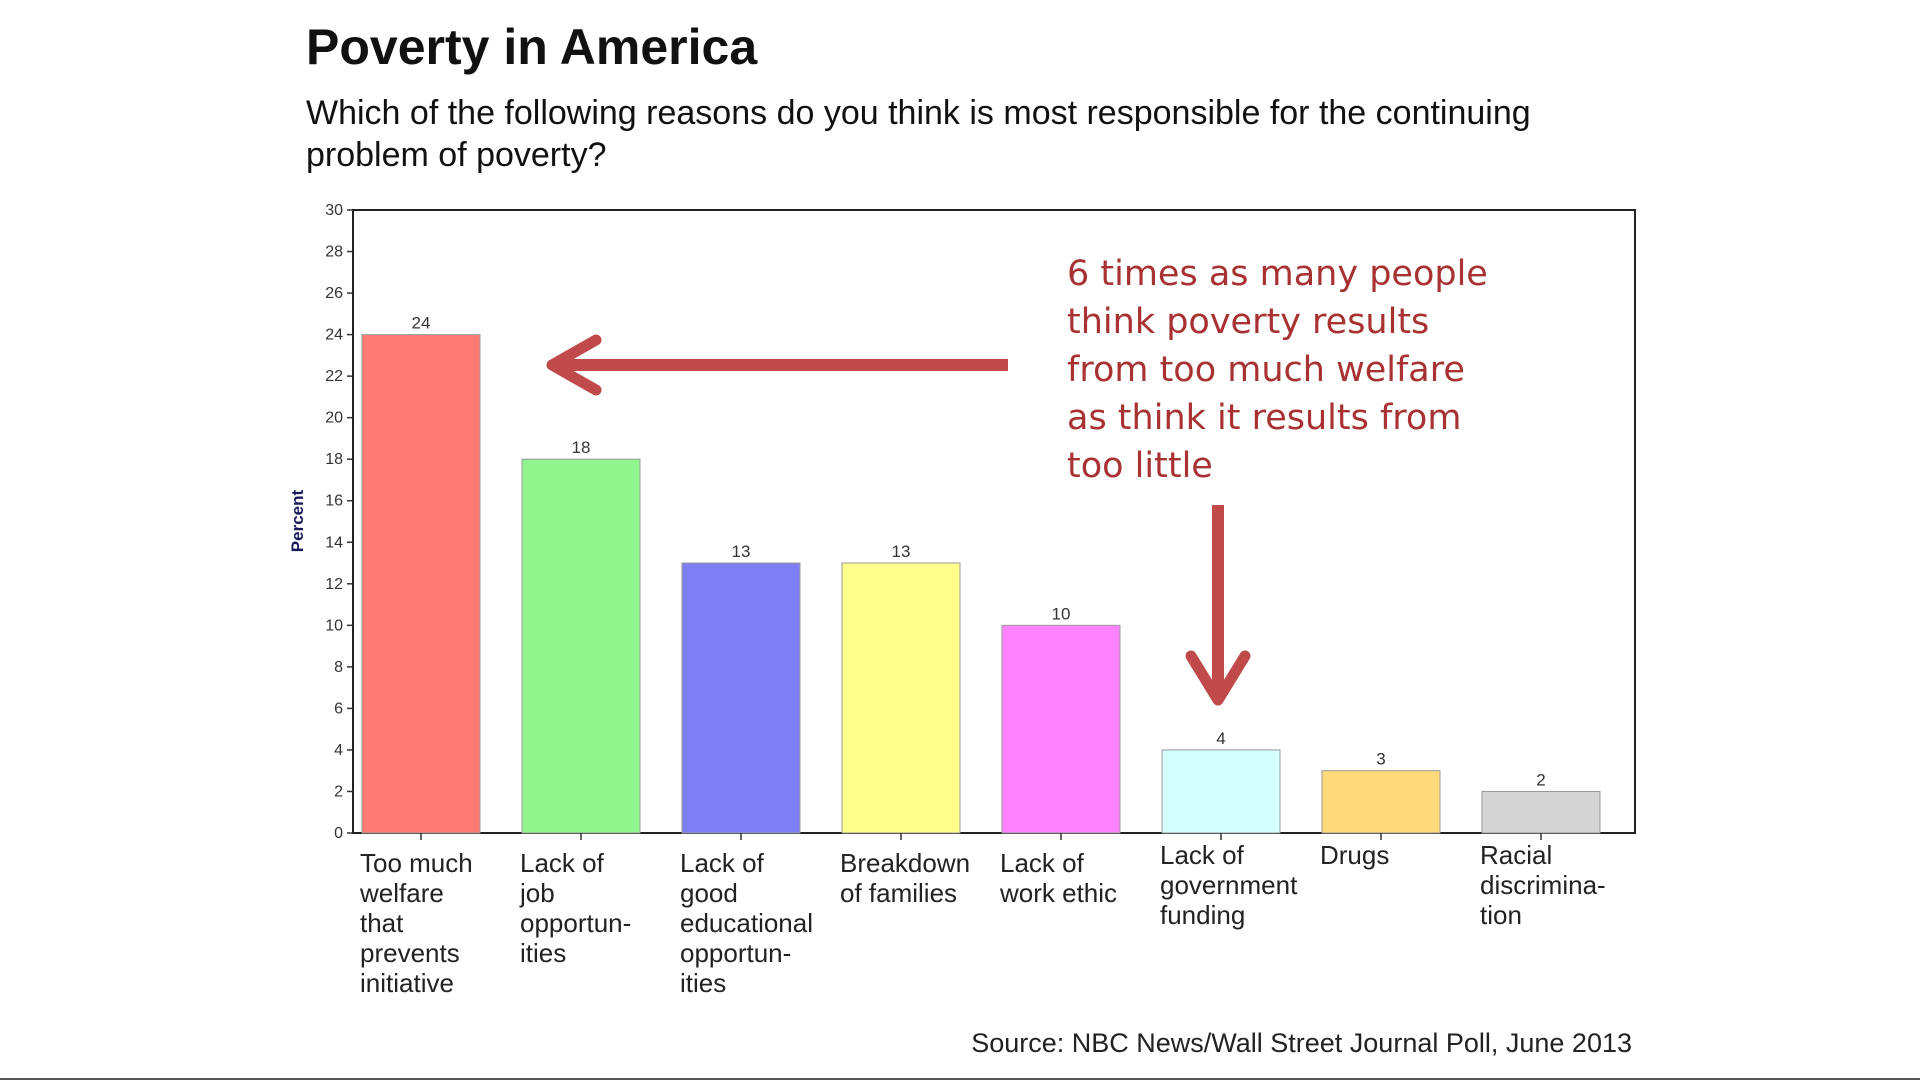 This screenshot has width=1920, height=1080. Describe the element at coordinates (334, 625) in the screenshot. I see `y-tick-label: 10` at that location.